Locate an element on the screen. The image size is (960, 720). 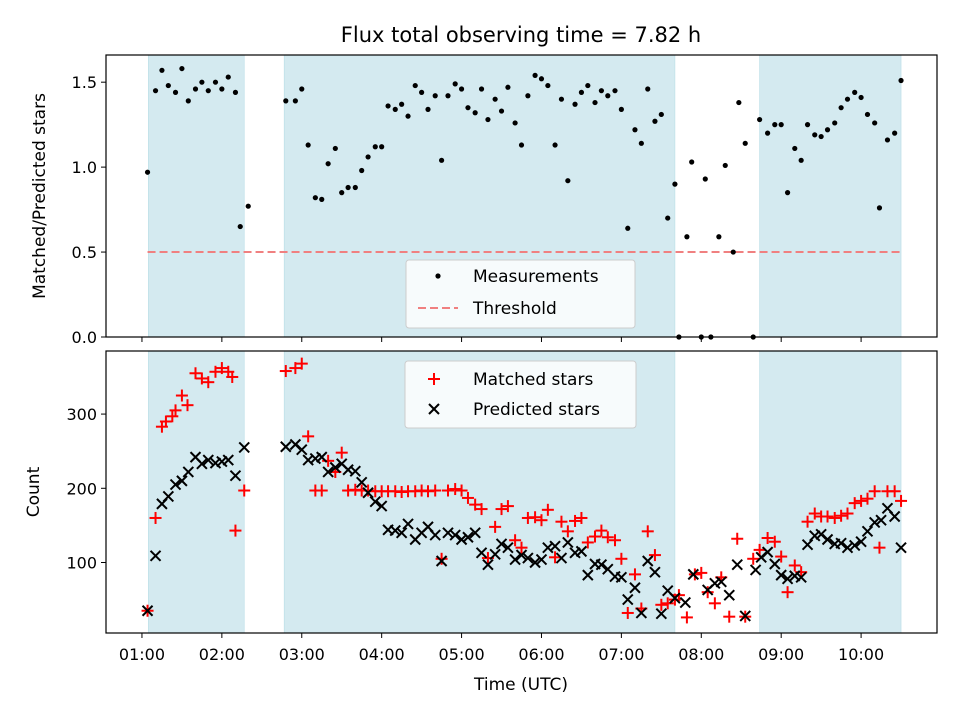
y-tick-label: 300 is located at coordinates (81, 414).